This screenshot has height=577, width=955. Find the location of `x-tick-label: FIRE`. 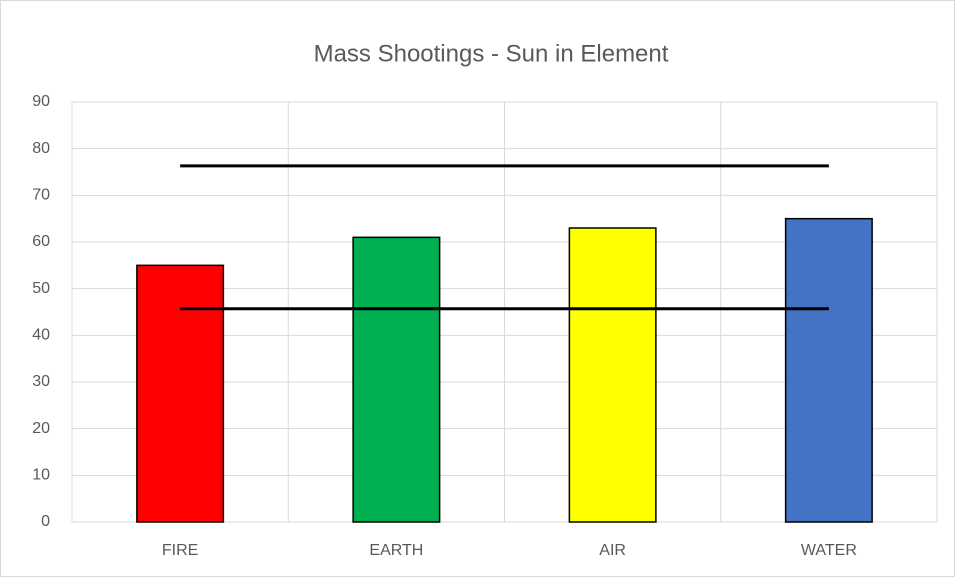

x-tick-label: FIRE is located at coordinates (180, 550).